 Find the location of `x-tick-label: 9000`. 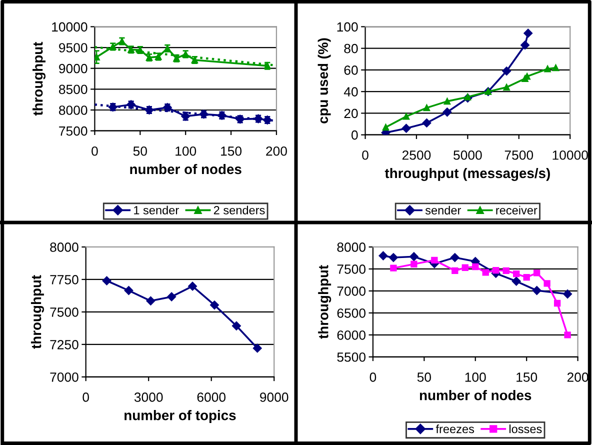

x-tick-label: 9000 is located at coordinates (274, 397).